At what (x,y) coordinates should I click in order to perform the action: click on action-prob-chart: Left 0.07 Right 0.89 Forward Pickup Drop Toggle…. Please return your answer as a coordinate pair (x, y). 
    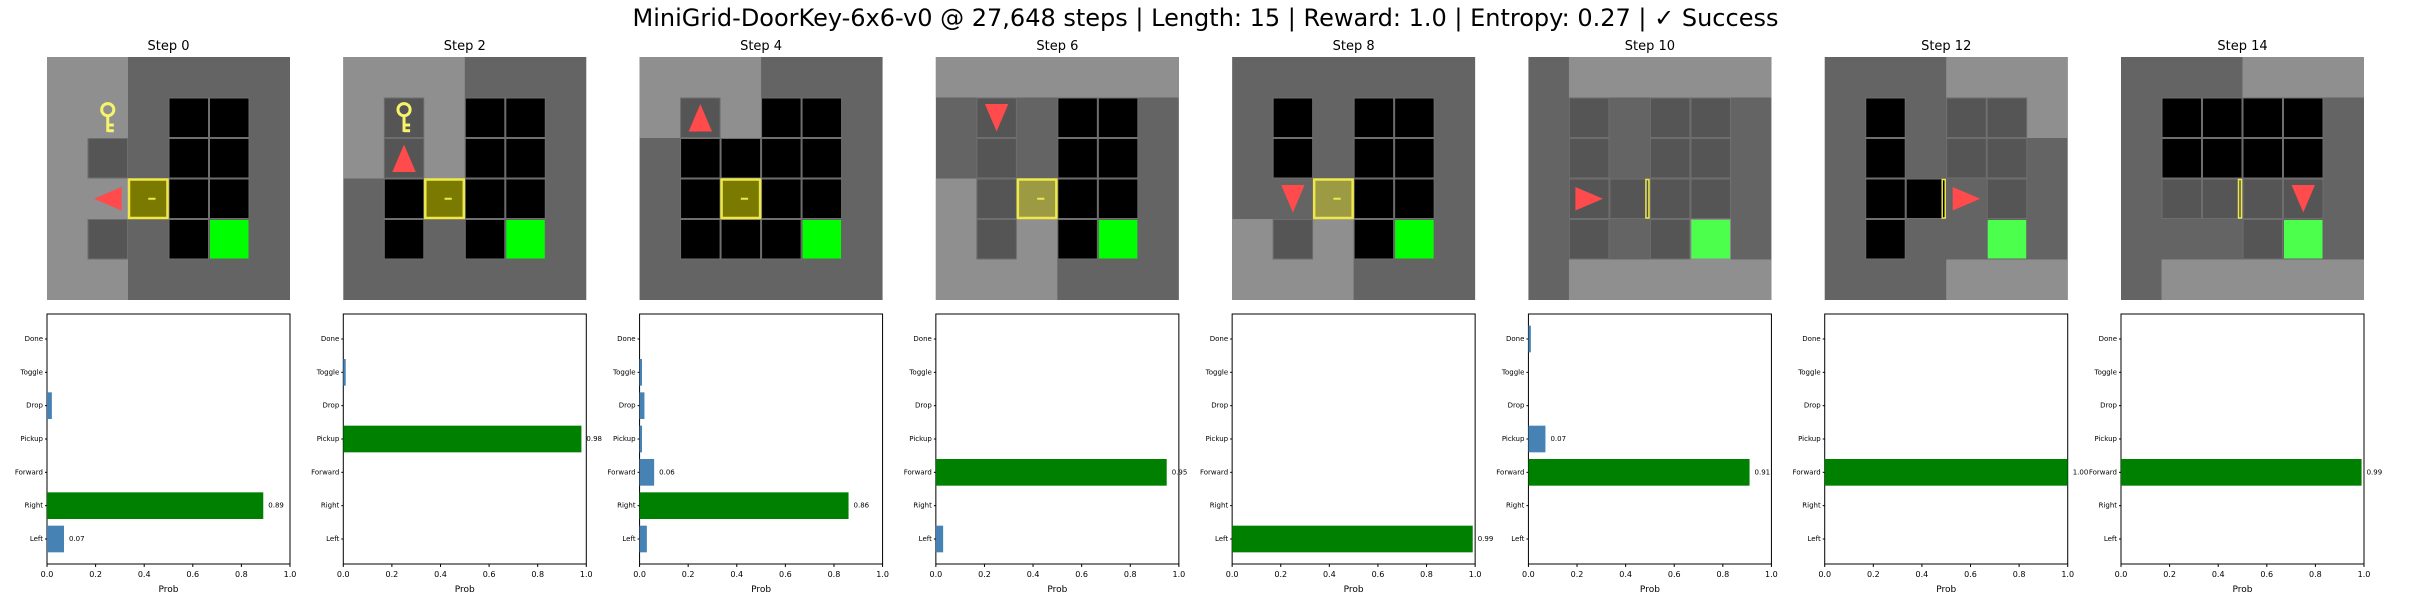
    Looking at the image, I should click on (155, 454).